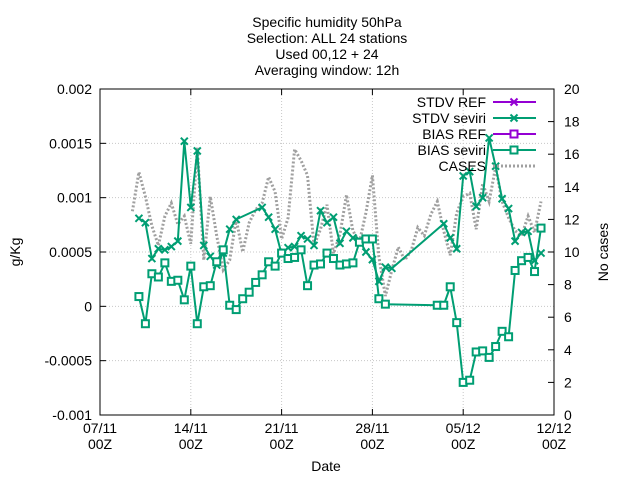  Describe the element at coordinates (452, 150) in the screenshot. I see `legend-label: BIAS seviri` at that location.